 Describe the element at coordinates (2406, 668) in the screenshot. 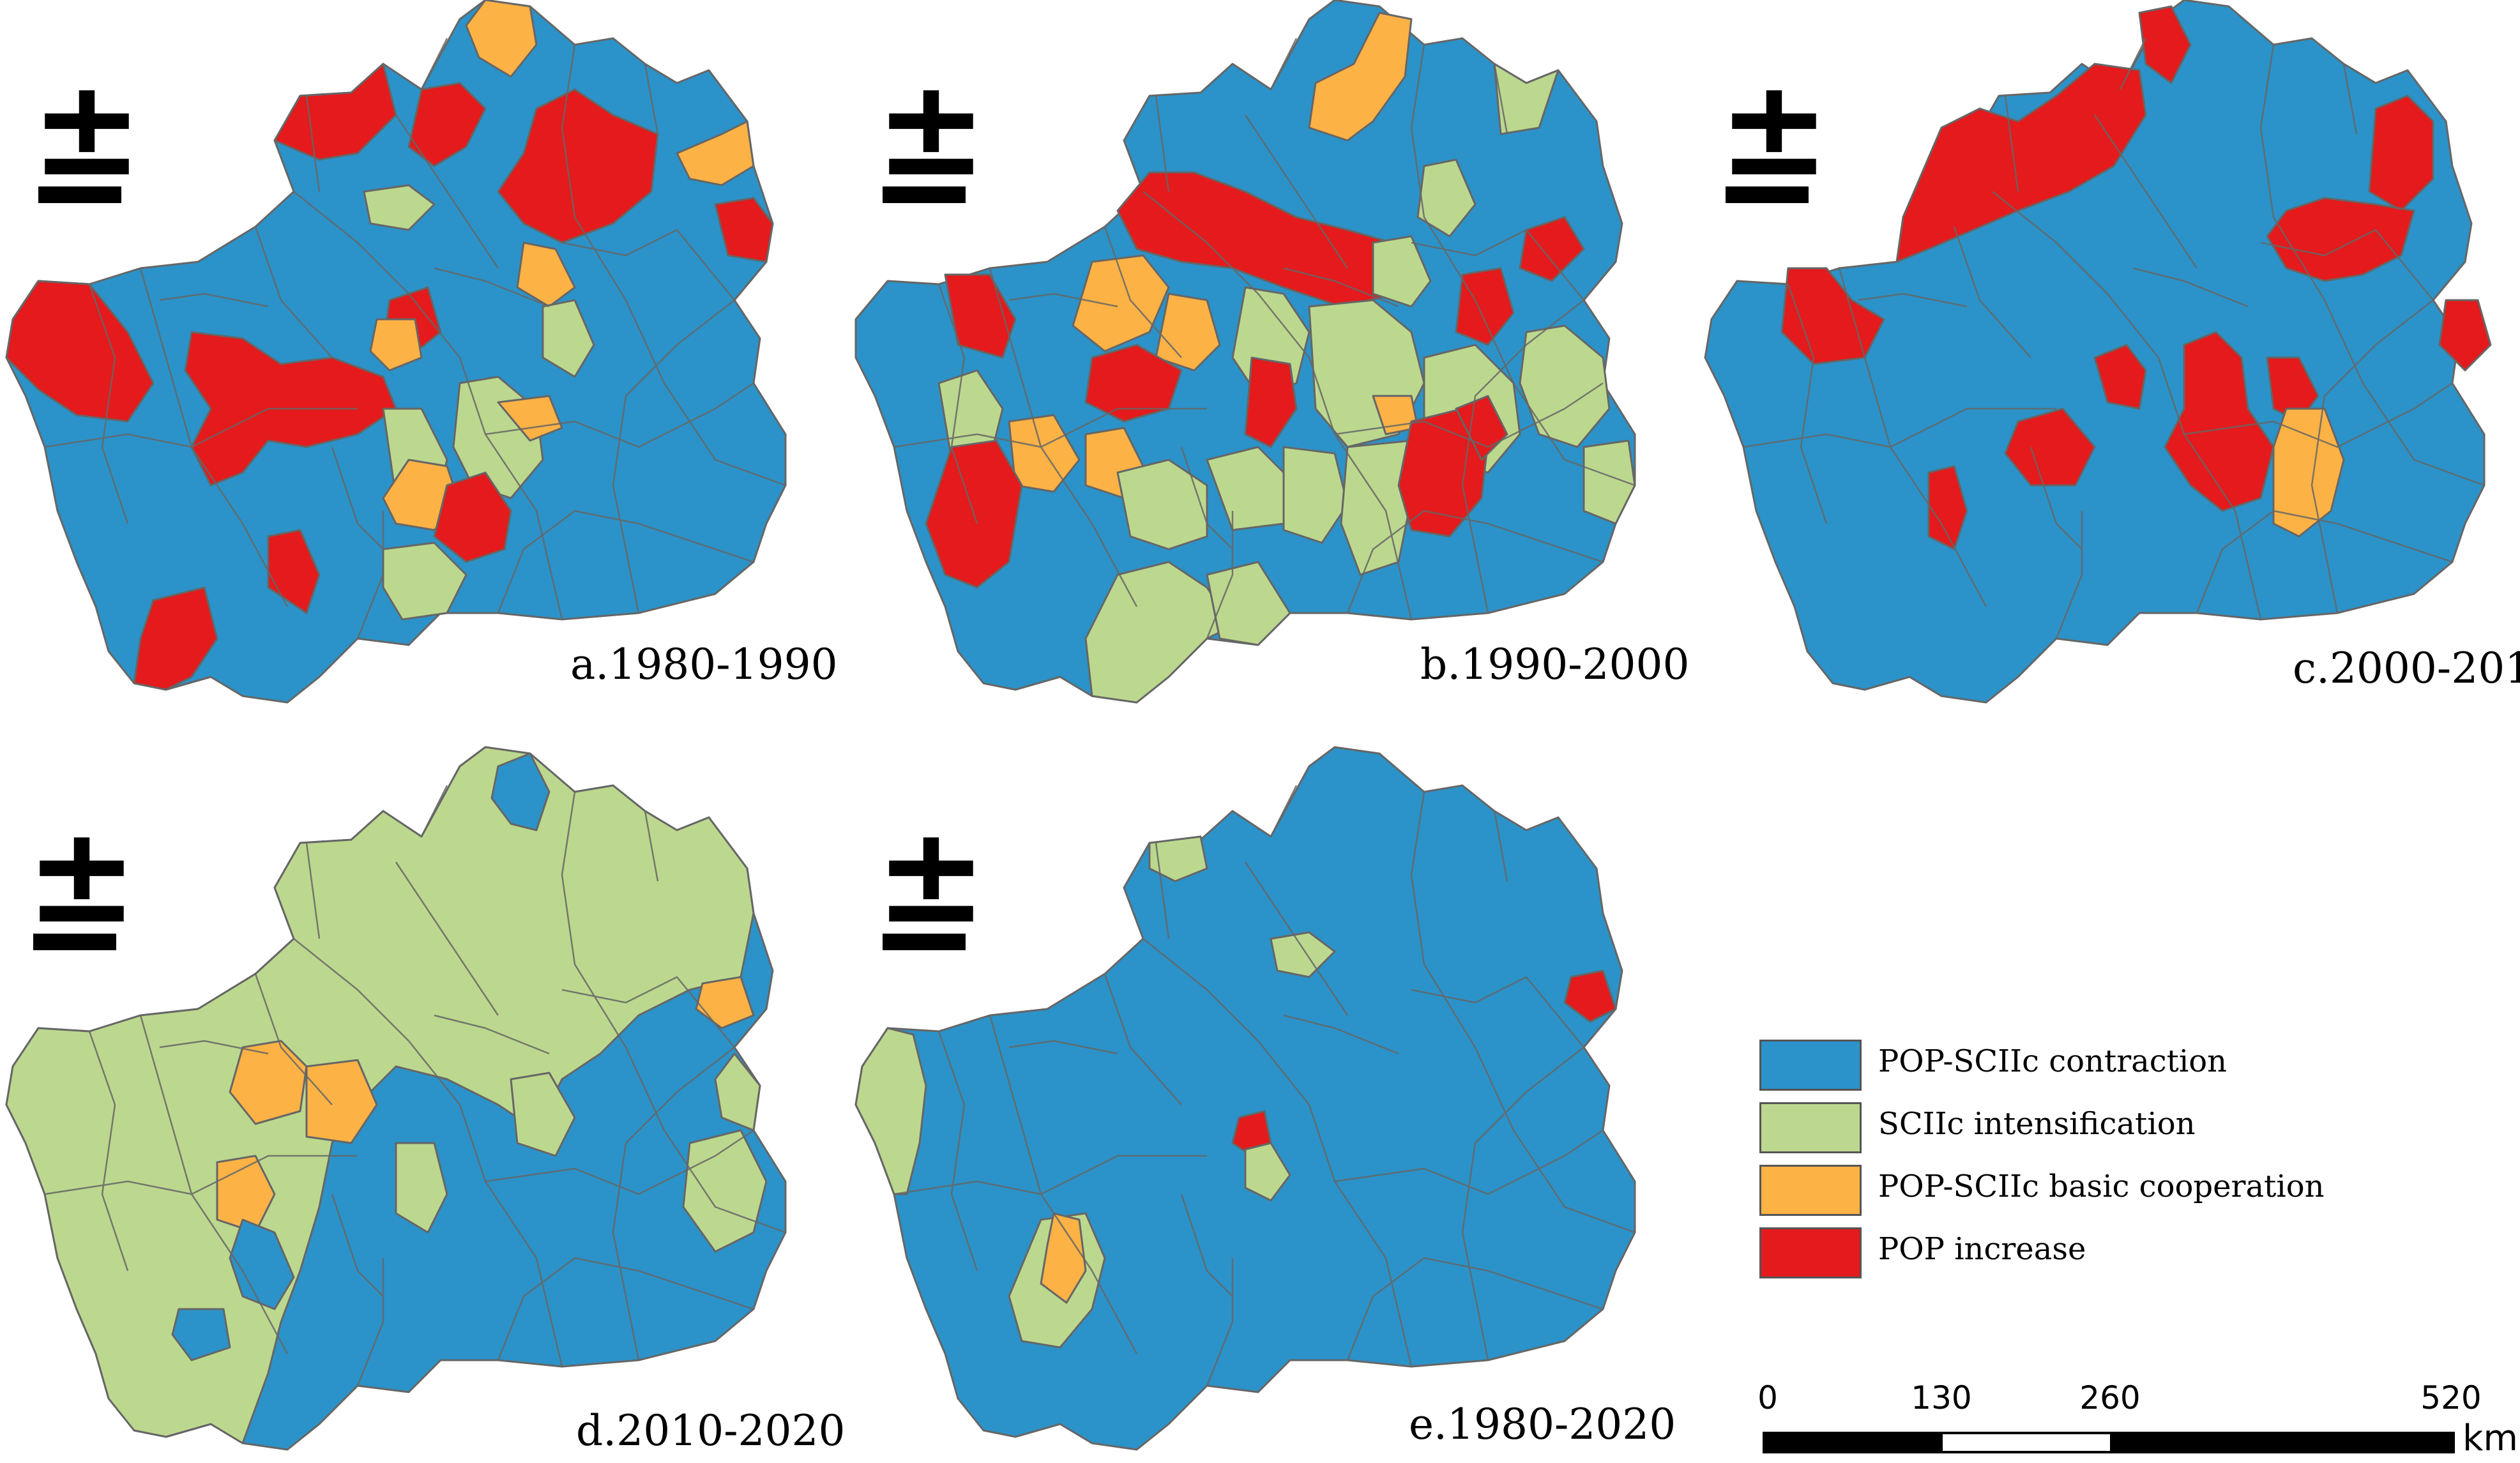

I see `panel-caption: c.2000-2010` at that location.